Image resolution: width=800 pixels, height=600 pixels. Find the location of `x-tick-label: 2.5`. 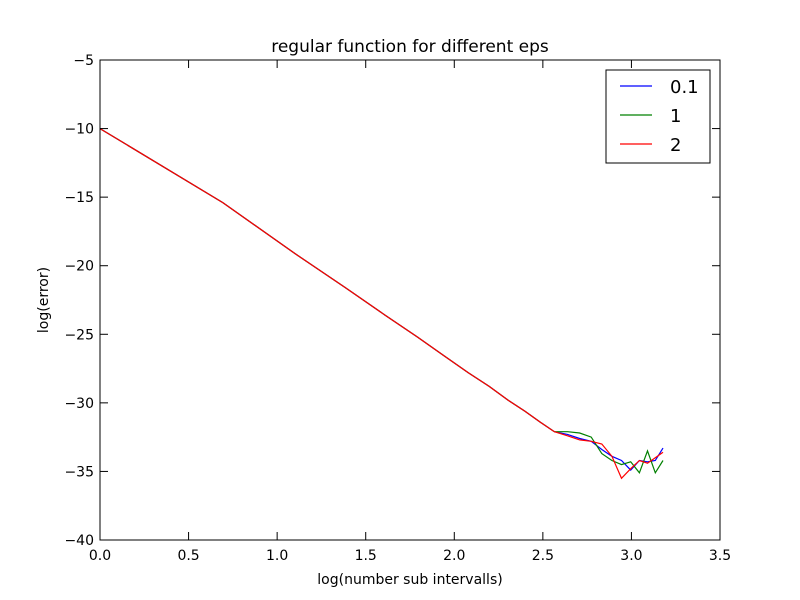

x-tick-label: 2.5 is located at coordinates (543, 556).